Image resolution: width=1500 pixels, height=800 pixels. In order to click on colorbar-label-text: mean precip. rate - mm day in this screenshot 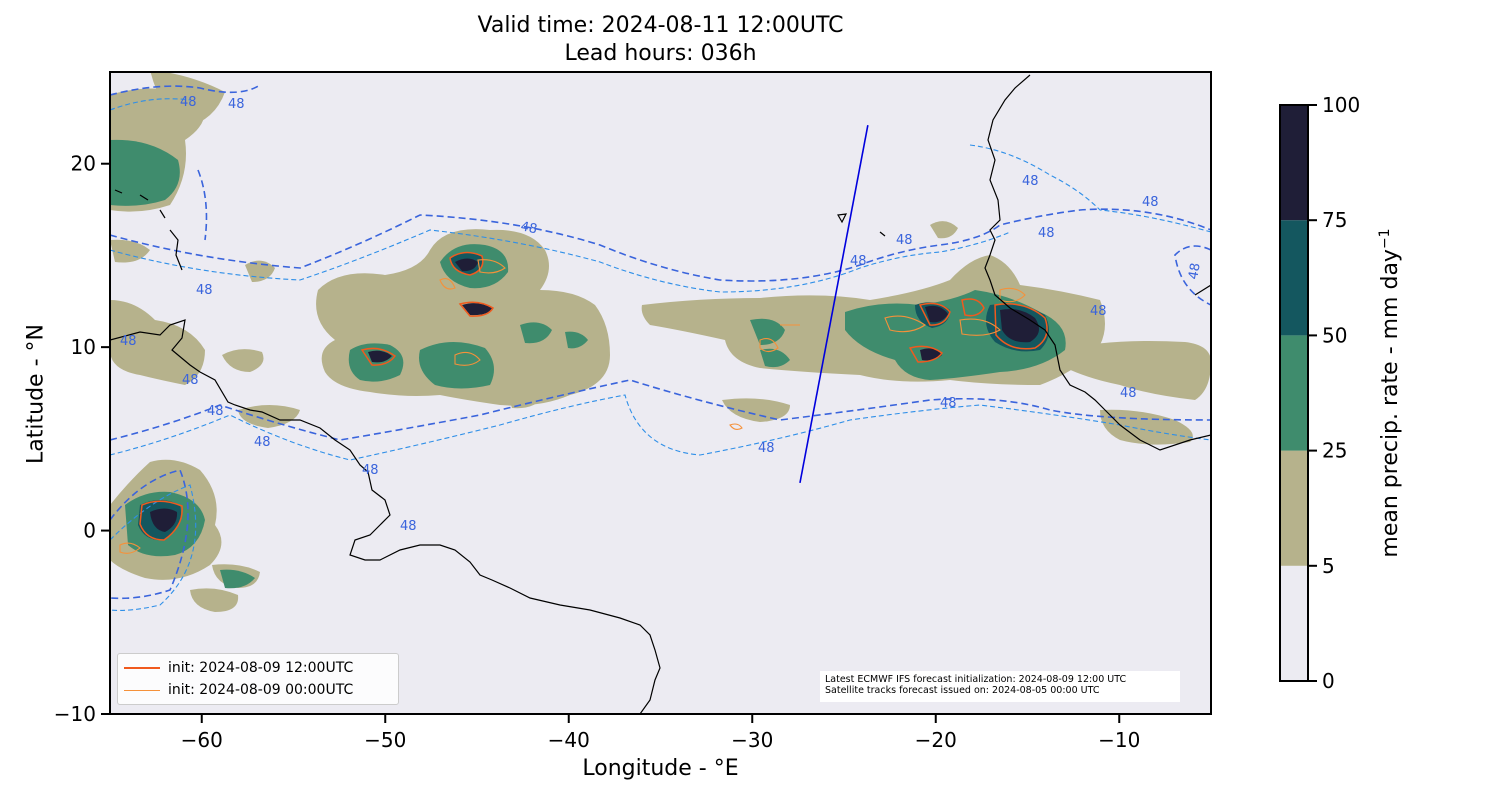, I will do `click(1391, 403)`.